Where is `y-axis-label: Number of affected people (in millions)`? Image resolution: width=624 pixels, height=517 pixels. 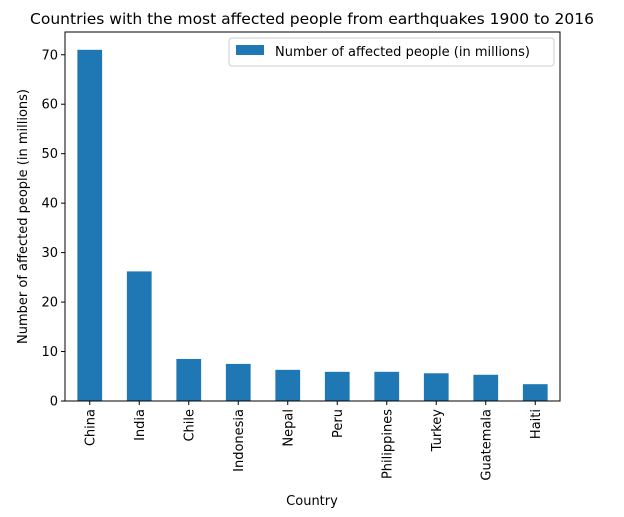
y-axis-label: Number of affected people (in millions) is located at coordinates (23, 216).